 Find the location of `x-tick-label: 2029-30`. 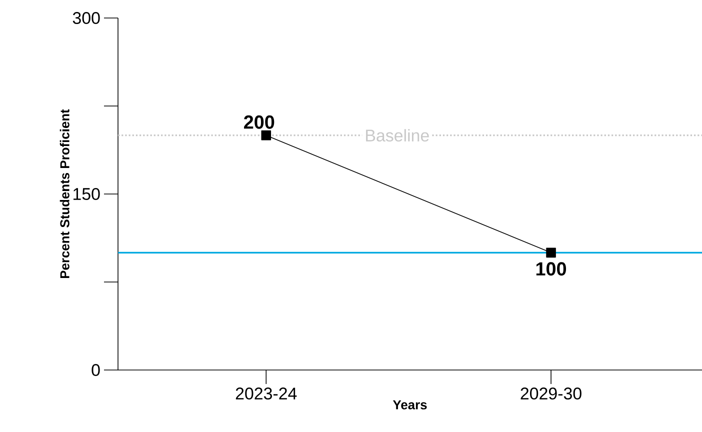

x-tick-label: 2029-30 is located at coordinates (551, 394).